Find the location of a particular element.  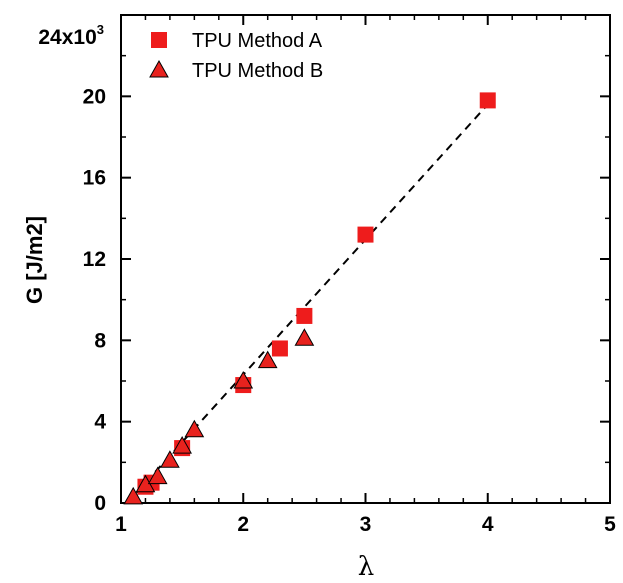

legend: TPU Method A TPU Method B is located at coordinates (236, 56).